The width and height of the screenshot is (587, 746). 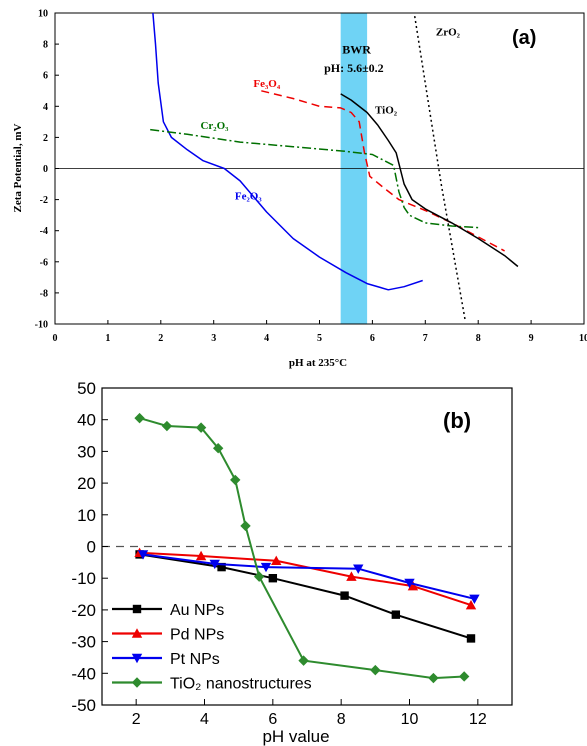 I want to click on panel-b-y-tick-label: 10, so click(x=86, y=515).